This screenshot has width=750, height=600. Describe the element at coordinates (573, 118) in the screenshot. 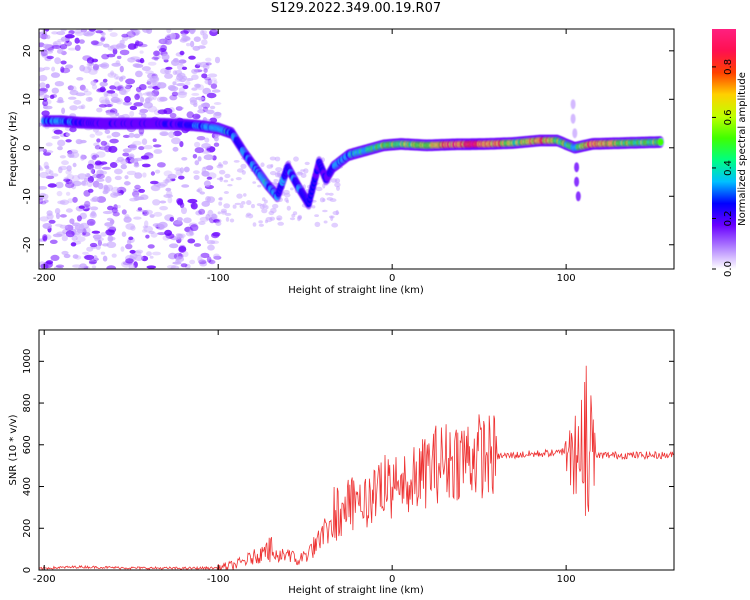

I see `ridge-streak` at that location.